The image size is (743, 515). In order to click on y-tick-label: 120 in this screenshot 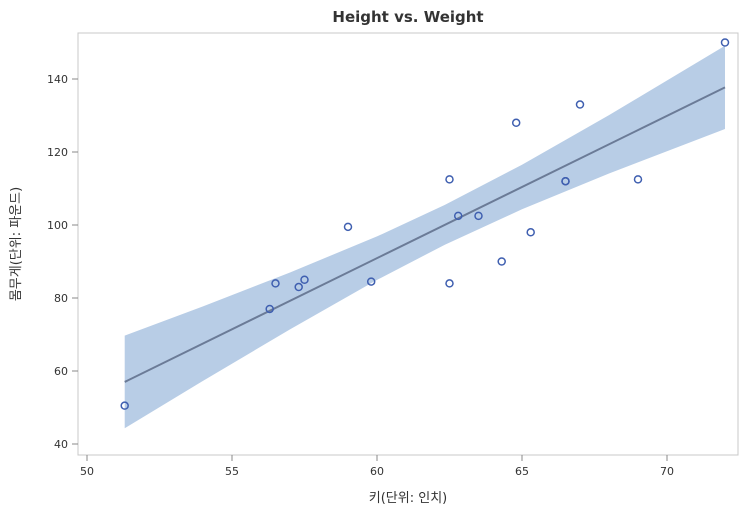, I will do `click(57, 152)`.